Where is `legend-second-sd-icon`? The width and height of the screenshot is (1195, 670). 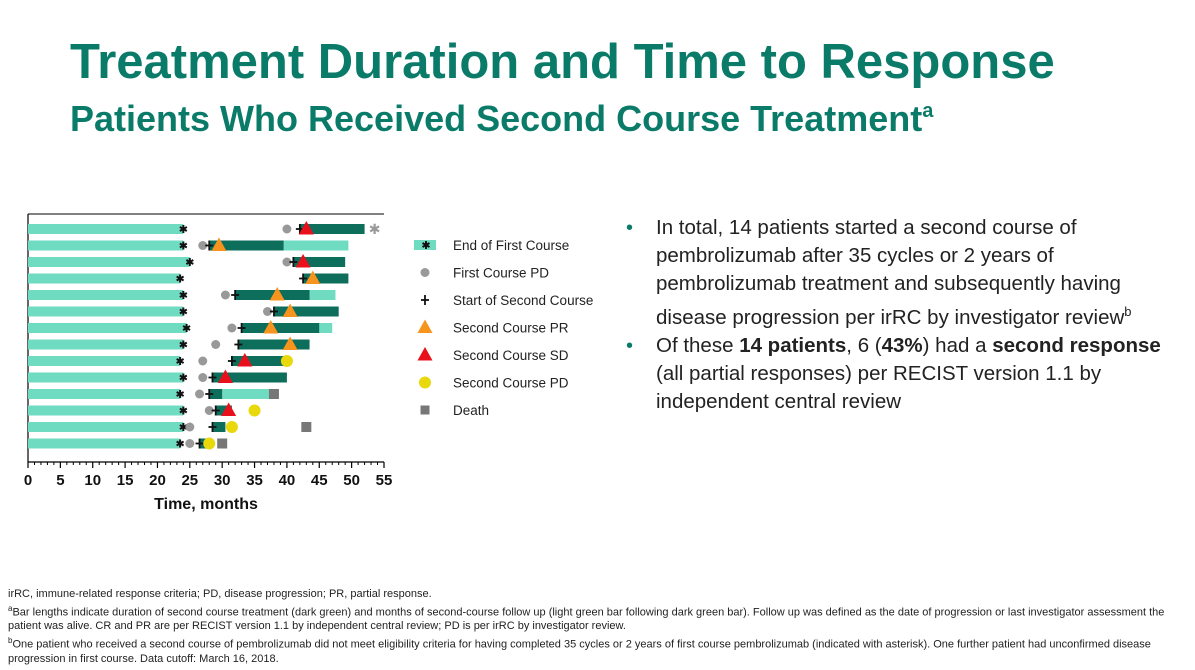 legend-second-sd-icon is located at coordinates (425, 354).